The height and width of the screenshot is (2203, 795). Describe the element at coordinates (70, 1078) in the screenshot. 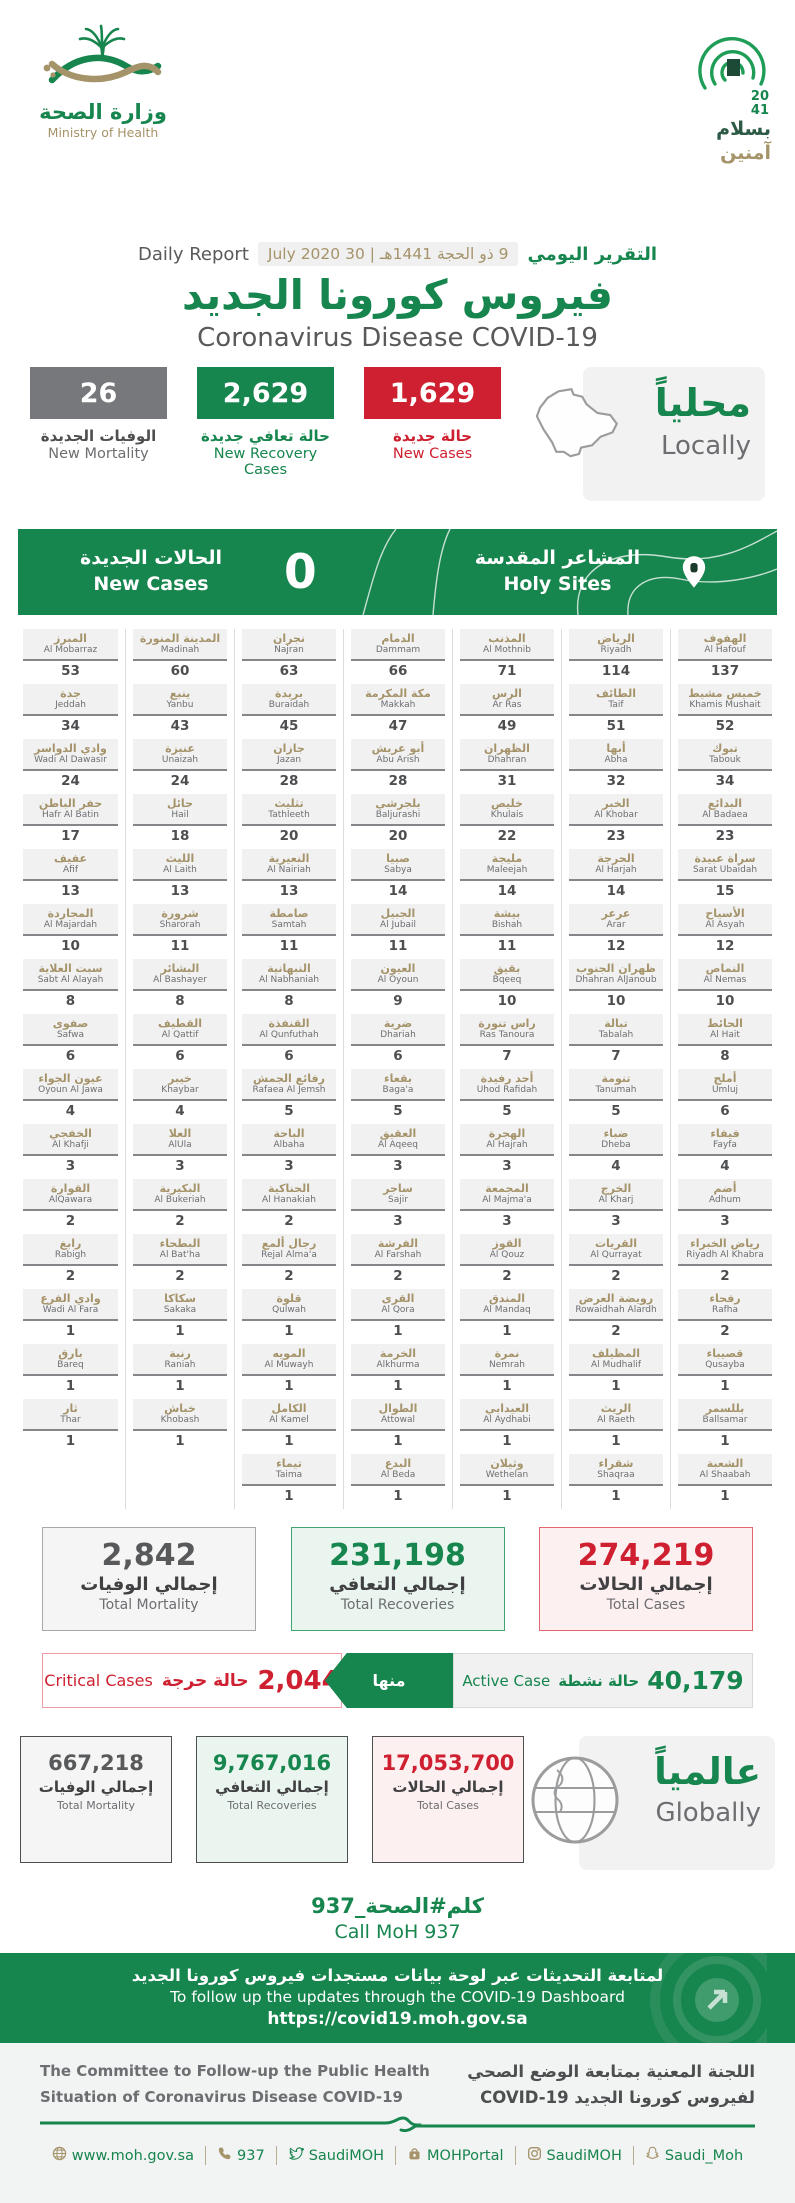

I see `city-name-arabic: عيون الجواء` at that location.